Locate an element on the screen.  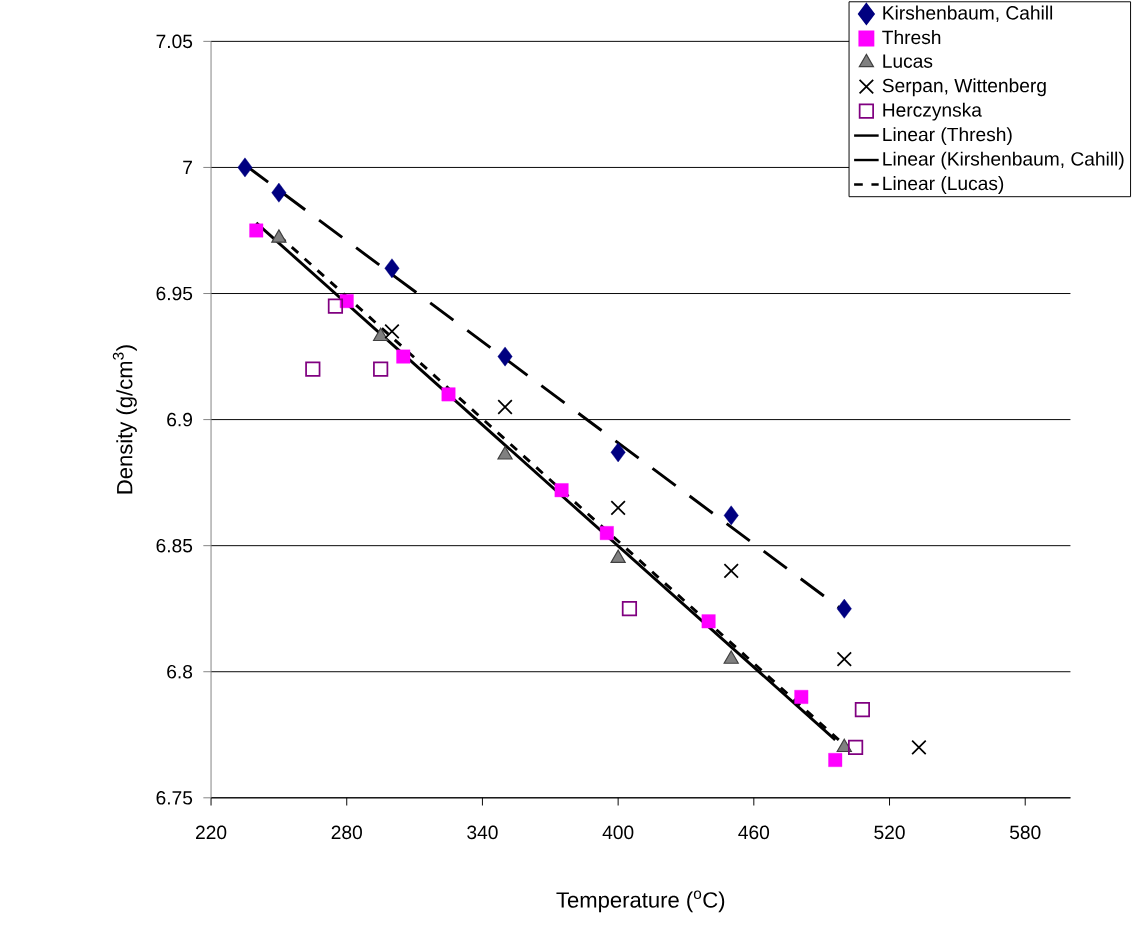
x-tick-label: 580 is located at coordinates (1025, 832).